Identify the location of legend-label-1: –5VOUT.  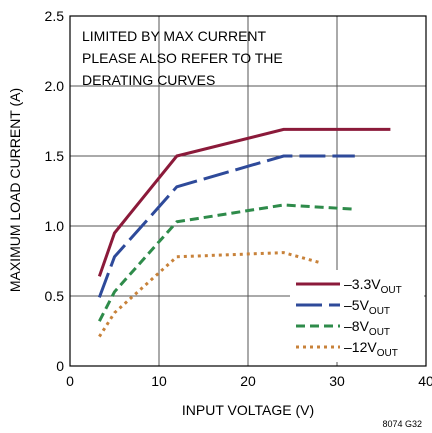
(367, 307).